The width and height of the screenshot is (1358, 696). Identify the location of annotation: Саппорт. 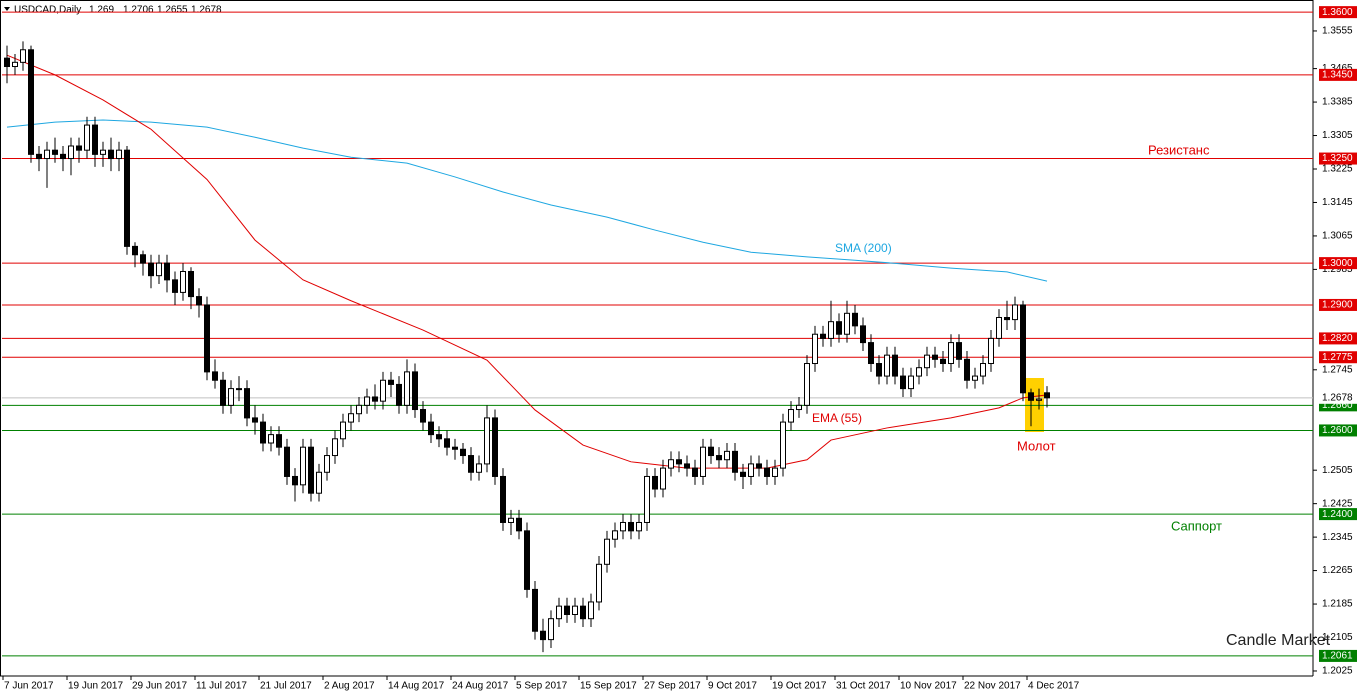
(1196, 525).